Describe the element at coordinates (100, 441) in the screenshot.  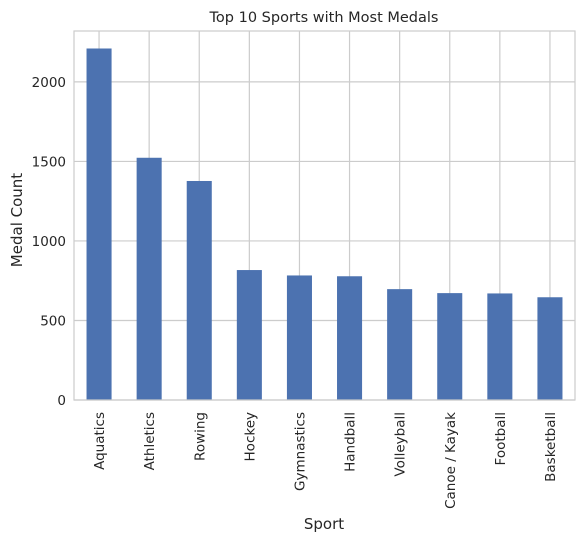
I see `x-tick-label: Aquatics` at that location.